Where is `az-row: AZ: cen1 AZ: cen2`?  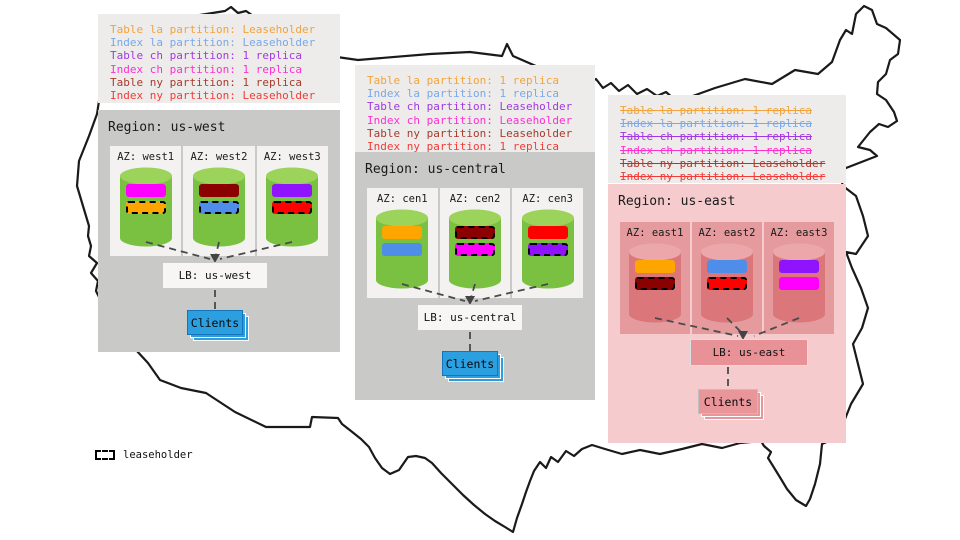 az-row: AZ: cen1 AZ: cen2 is located at coordinates (475, 243).